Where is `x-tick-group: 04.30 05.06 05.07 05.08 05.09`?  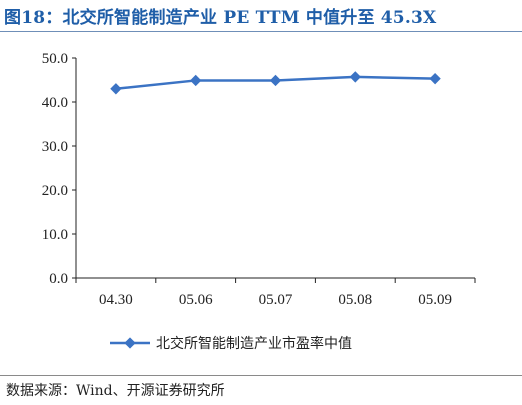 x-tick-group: 04.30 05.06 05.07 05.08 05.09 is located at coordinates (275, 293).